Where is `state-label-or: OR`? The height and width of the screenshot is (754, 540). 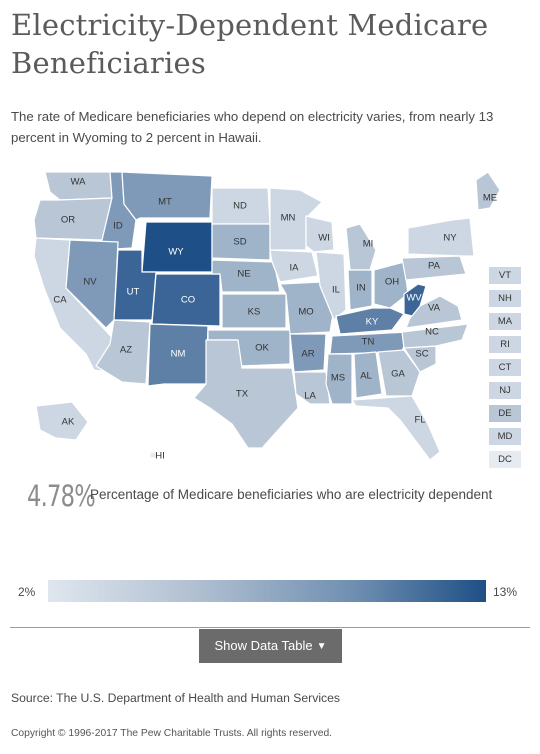 state-label-or: OR is located at coordinates (68, 220).